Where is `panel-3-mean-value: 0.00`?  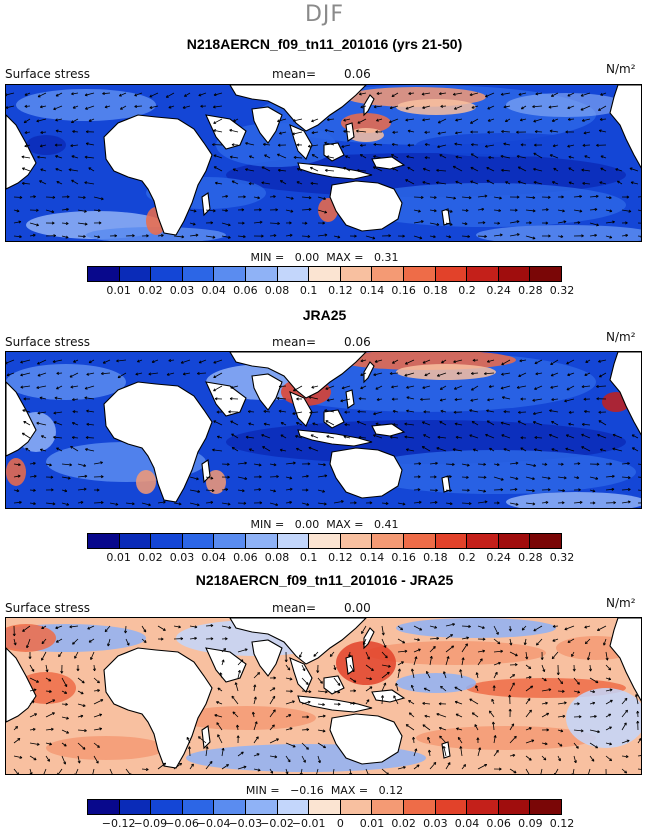
panel-3-mean-value: 0.00 is located at coordinates (357, 608).